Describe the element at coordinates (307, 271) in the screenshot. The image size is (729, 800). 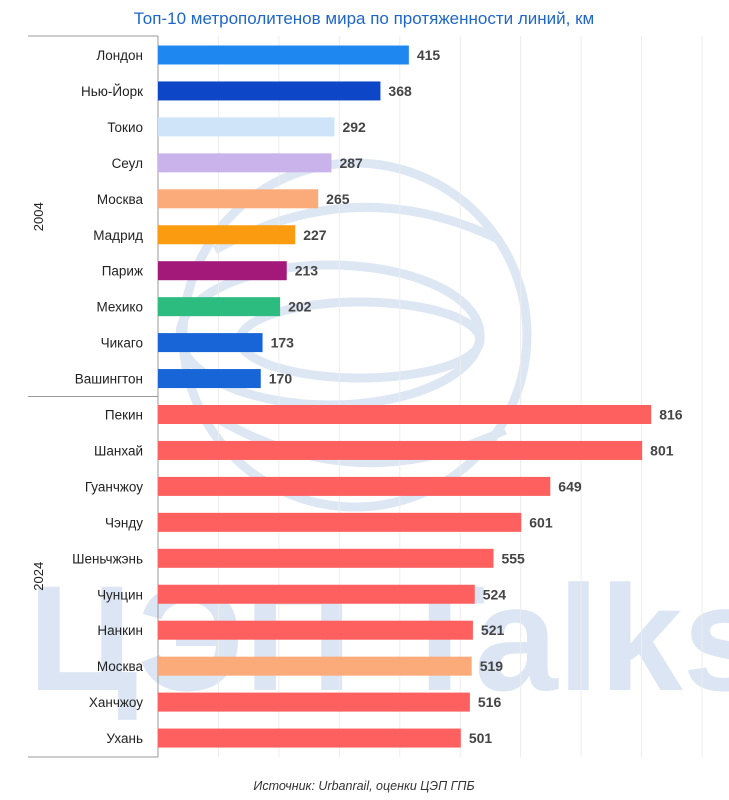
I see `data-label: 213` at that location.